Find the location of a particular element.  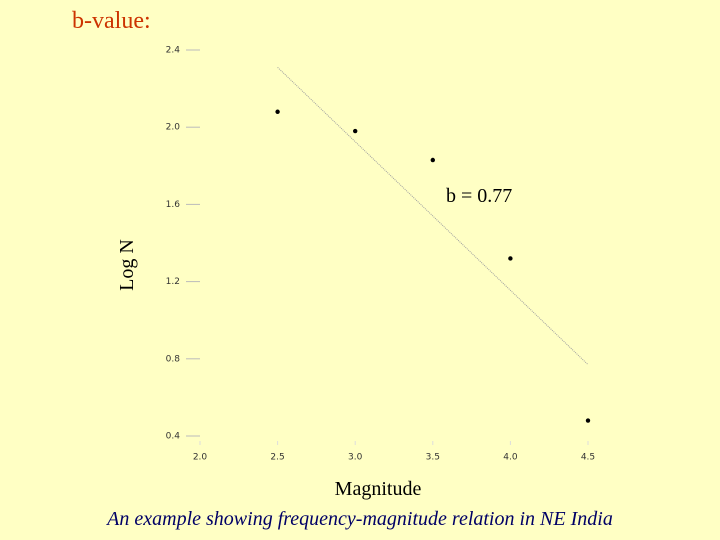

y-tick-label: 0.4 is located at coordinates (173, 437).